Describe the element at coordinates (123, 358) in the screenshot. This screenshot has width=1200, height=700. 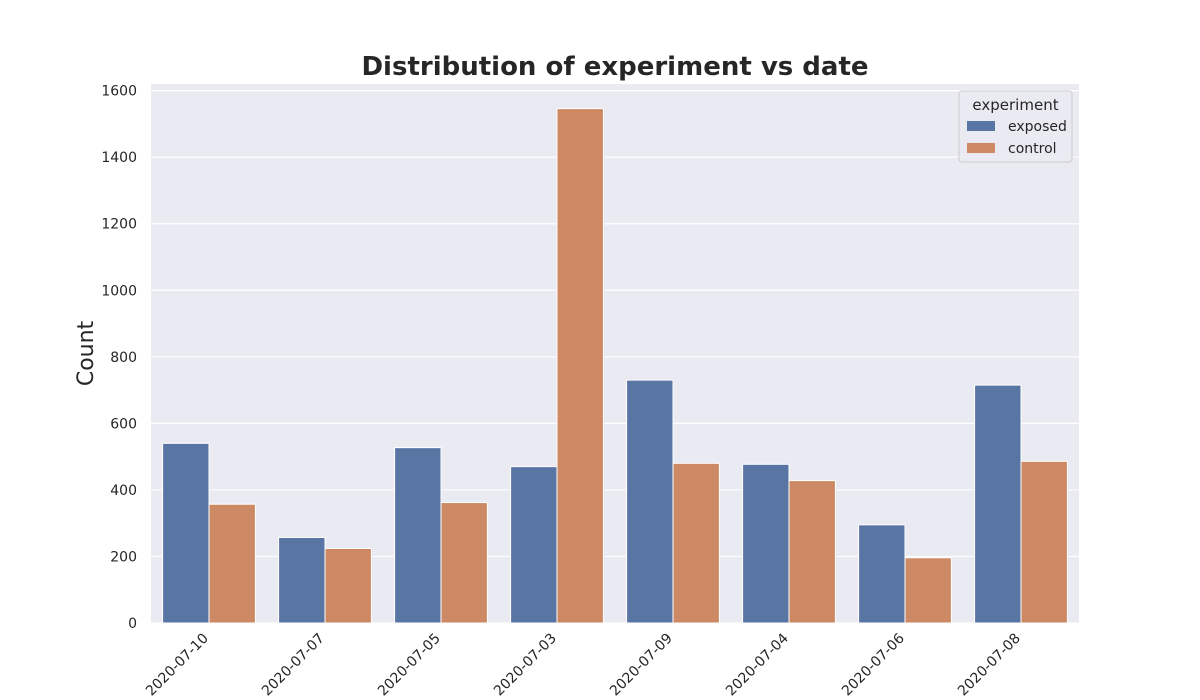
I see `y-tick-label: 800` at that location.